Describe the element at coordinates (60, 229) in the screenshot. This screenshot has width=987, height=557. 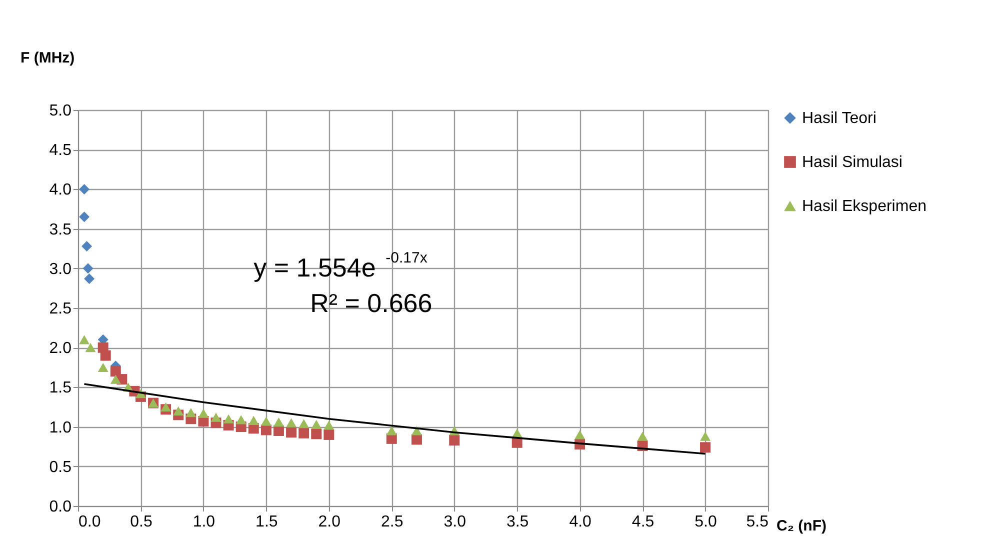
I see `y-tick-label: 3.5` at that location.